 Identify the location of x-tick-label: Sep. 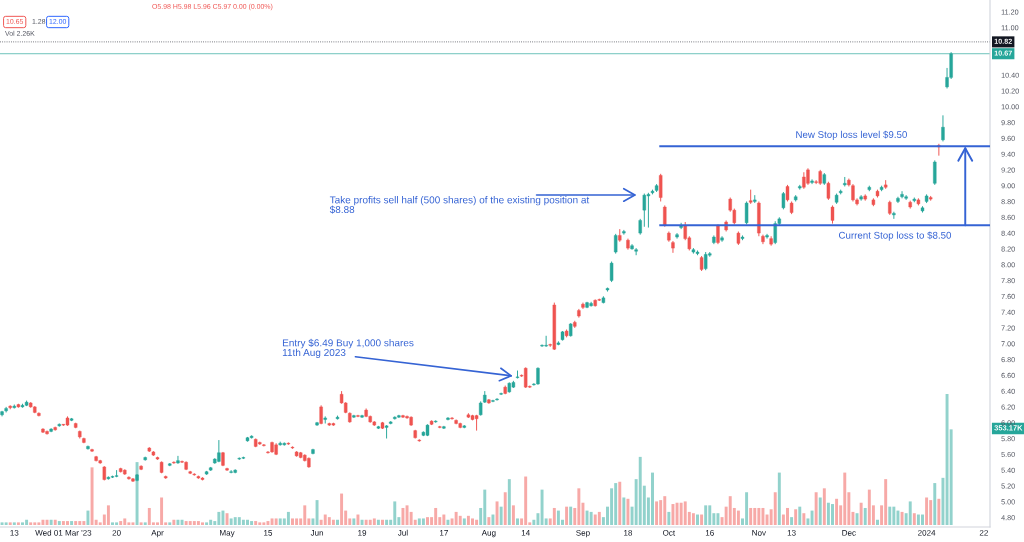
(583, 533).